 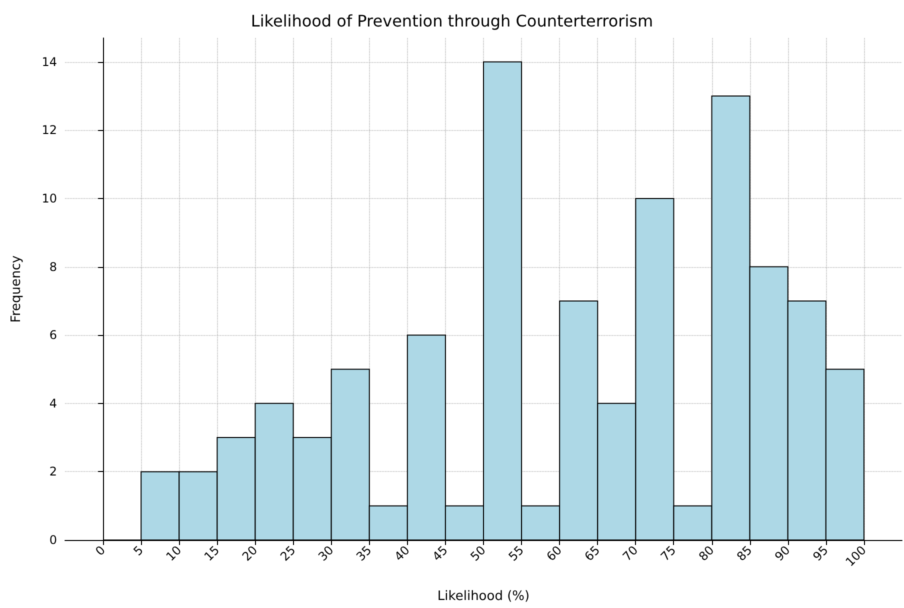 What do you see at coordinates (554, 553) in the screenshot?
I see `x-tick-label: 60` at bounding box center [554, 553].